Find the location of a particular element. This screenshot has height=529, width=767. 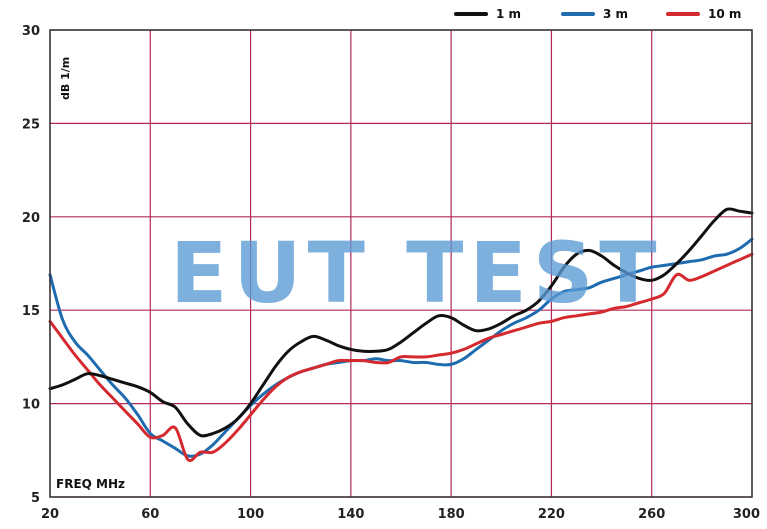

legend-label-10m: 10 m is located at coordinates (724, 14).